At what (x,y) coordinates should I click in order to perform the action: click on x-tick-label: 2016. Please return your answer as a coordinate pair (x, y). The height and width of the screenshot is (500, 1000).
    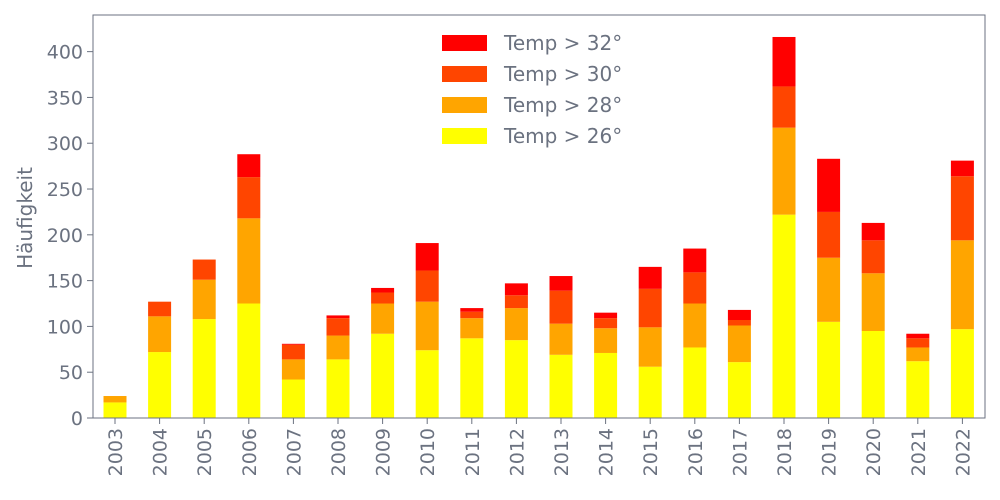
    Looking at the image, I should click on (696, 452).